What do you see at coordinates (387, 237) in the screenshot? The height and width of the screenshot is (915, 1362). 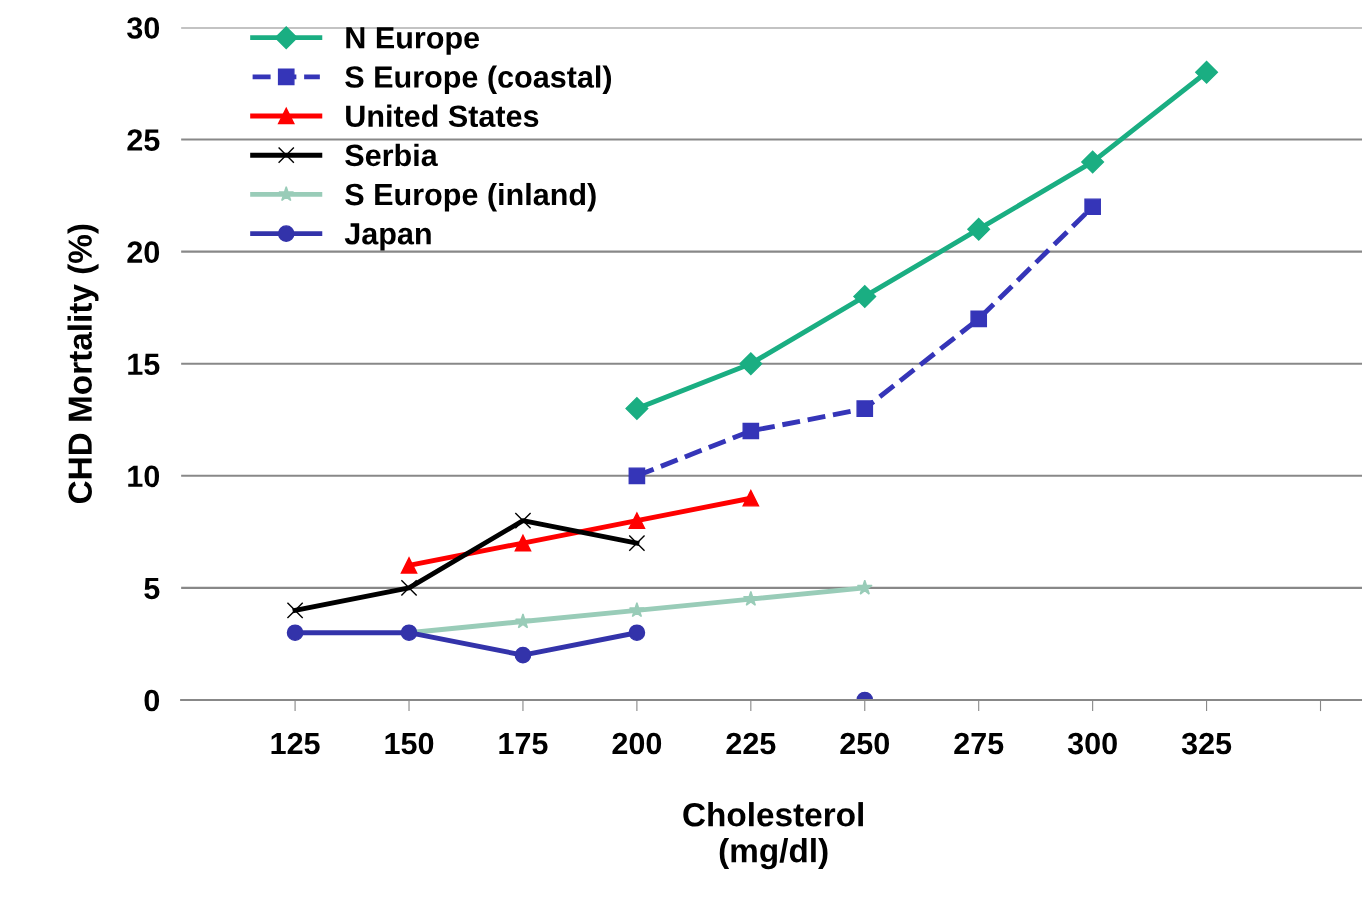 I see `legend-label: Japan` at bounding box center [387, 237].